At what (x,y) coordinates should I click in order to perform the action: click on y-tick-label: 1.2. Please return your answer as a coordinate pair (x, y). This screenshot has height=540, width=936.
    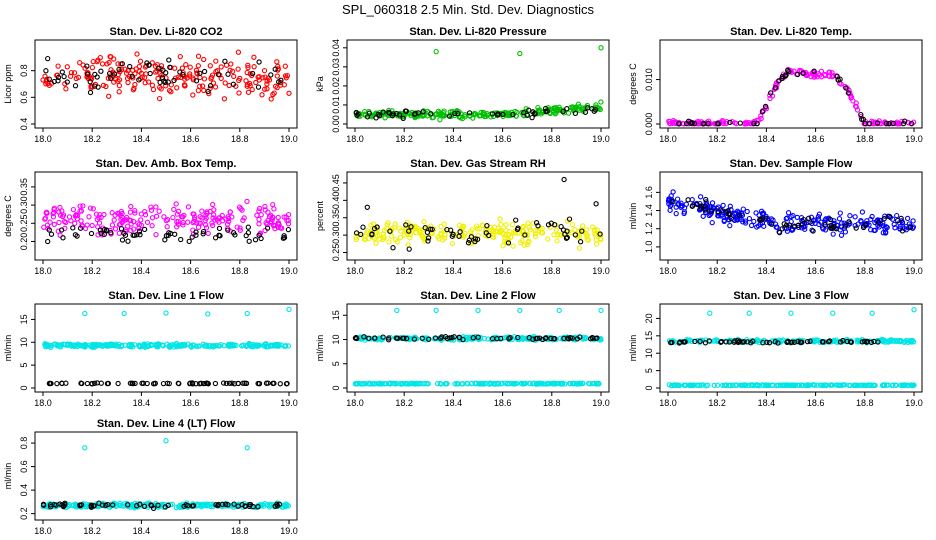
    Looking at the image, I should click on (649, 228).